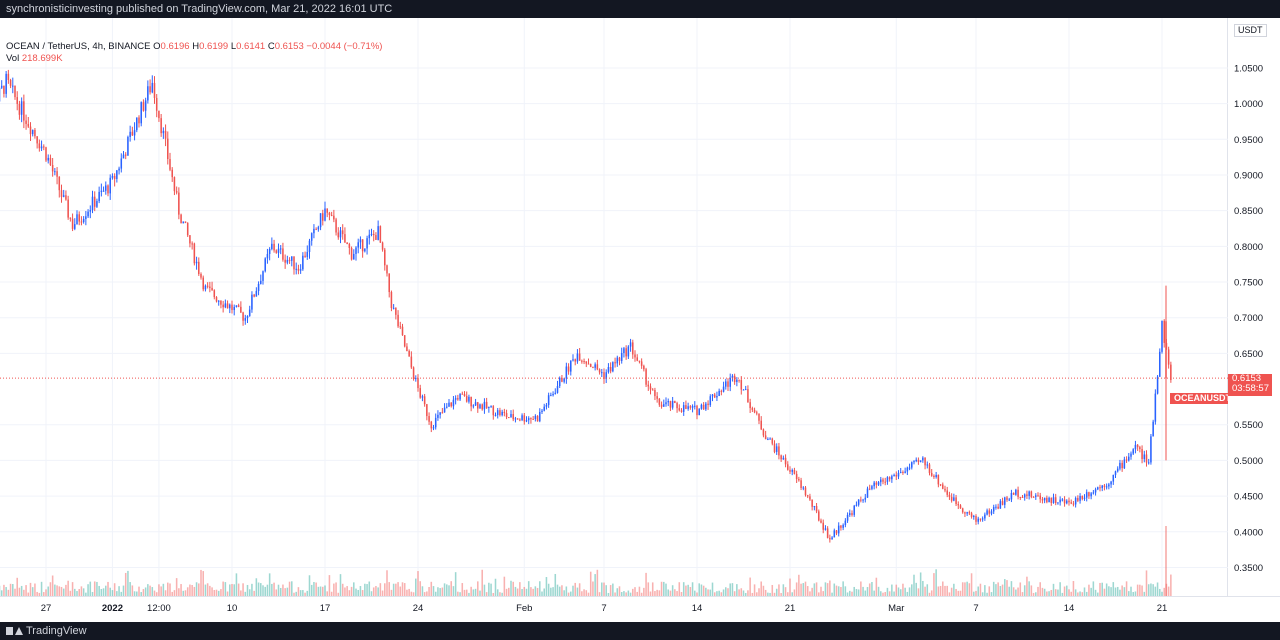  What do you see at coordinates (196, 46) in the screenshot?
I see `legend-high-label: H` at bounding box center [196, 46].